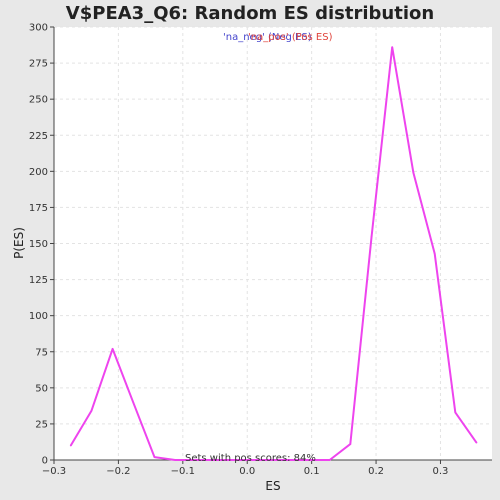  Describe the element at coordinates (41, 424) in the screenshot. I see `y-tick-label: 25` at that location.